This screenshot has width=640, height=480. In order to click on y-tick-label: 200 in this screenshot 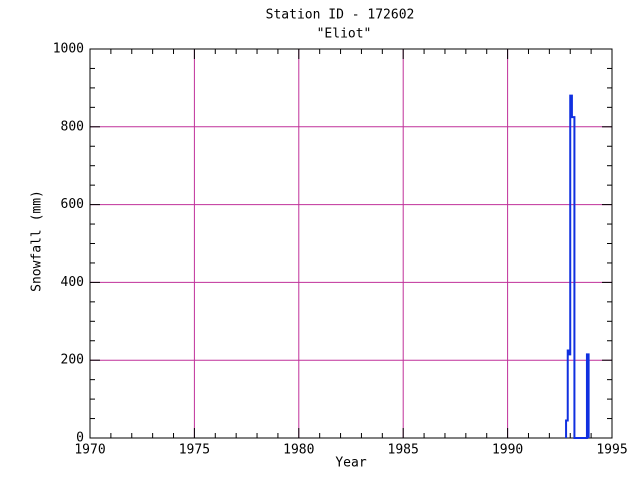, I will do `click(72, 360)`.